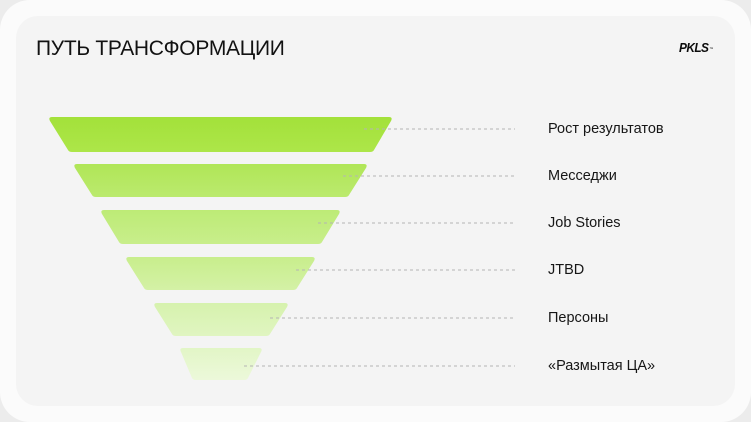 Image resolution: width=751 pixels, height=422 pixels. I want to click on trademark-mark: ™, so click(711, 48).